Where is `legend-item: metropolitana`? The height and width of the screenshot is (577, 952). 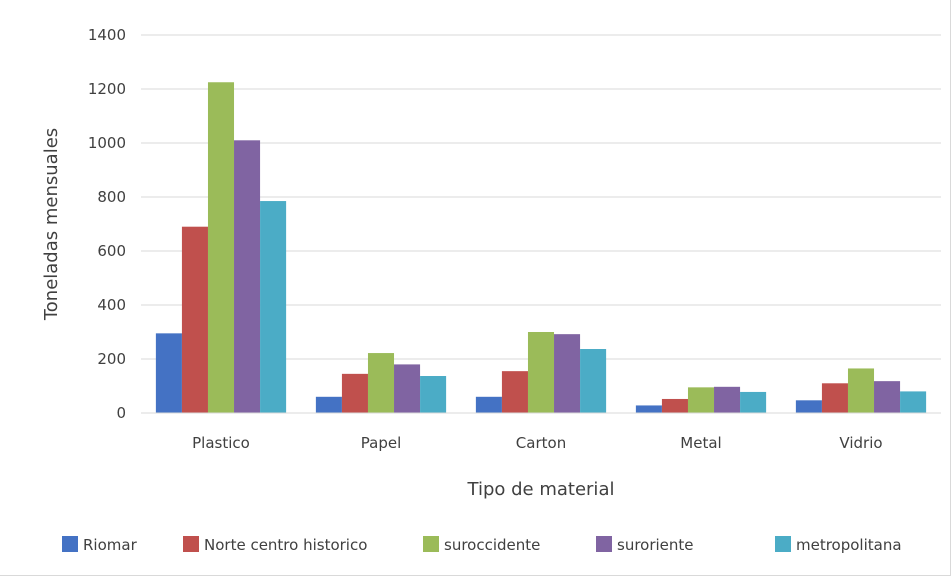 legend-item: metropolitana is located at coordinates (838, 545).